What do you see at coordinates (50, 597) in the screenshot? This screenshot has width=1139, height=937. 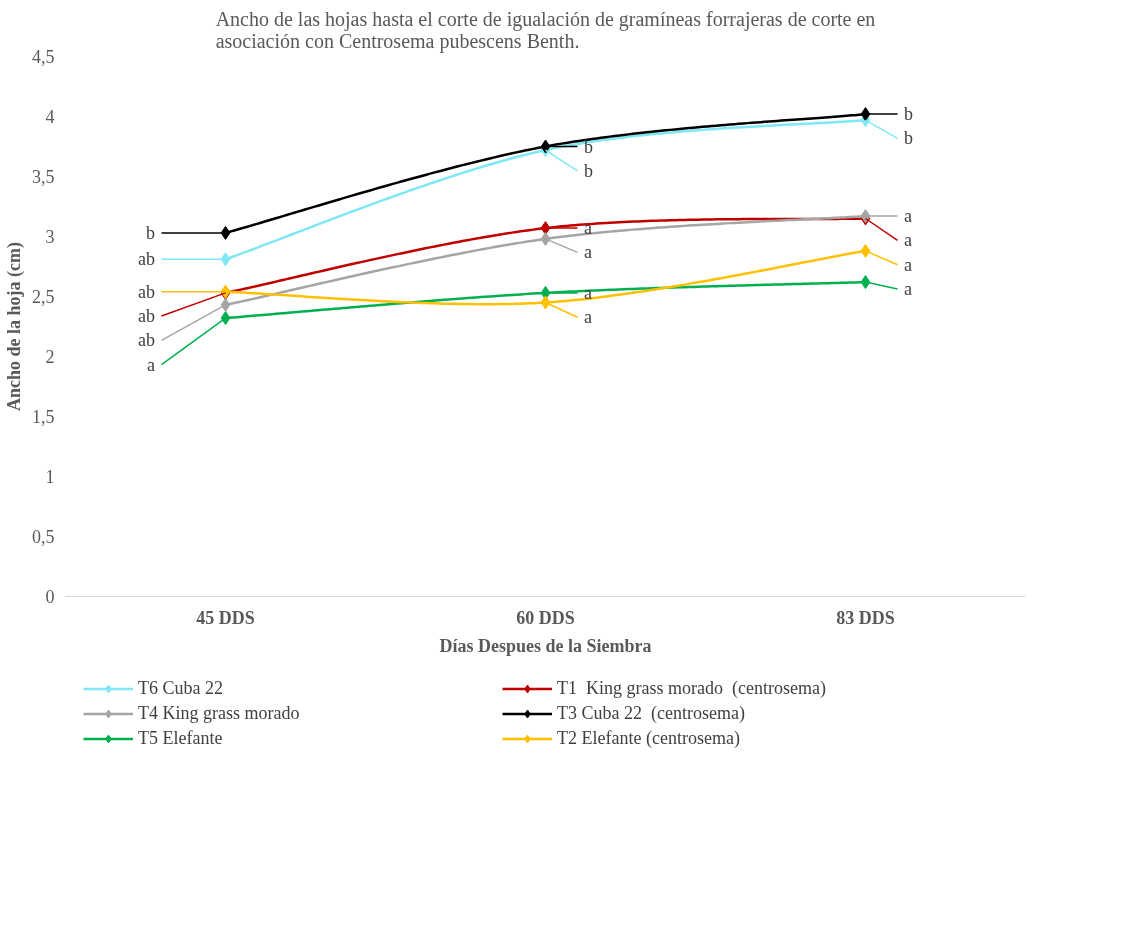 I see `y-tick-label: 0` at bounding box center [50, 597].